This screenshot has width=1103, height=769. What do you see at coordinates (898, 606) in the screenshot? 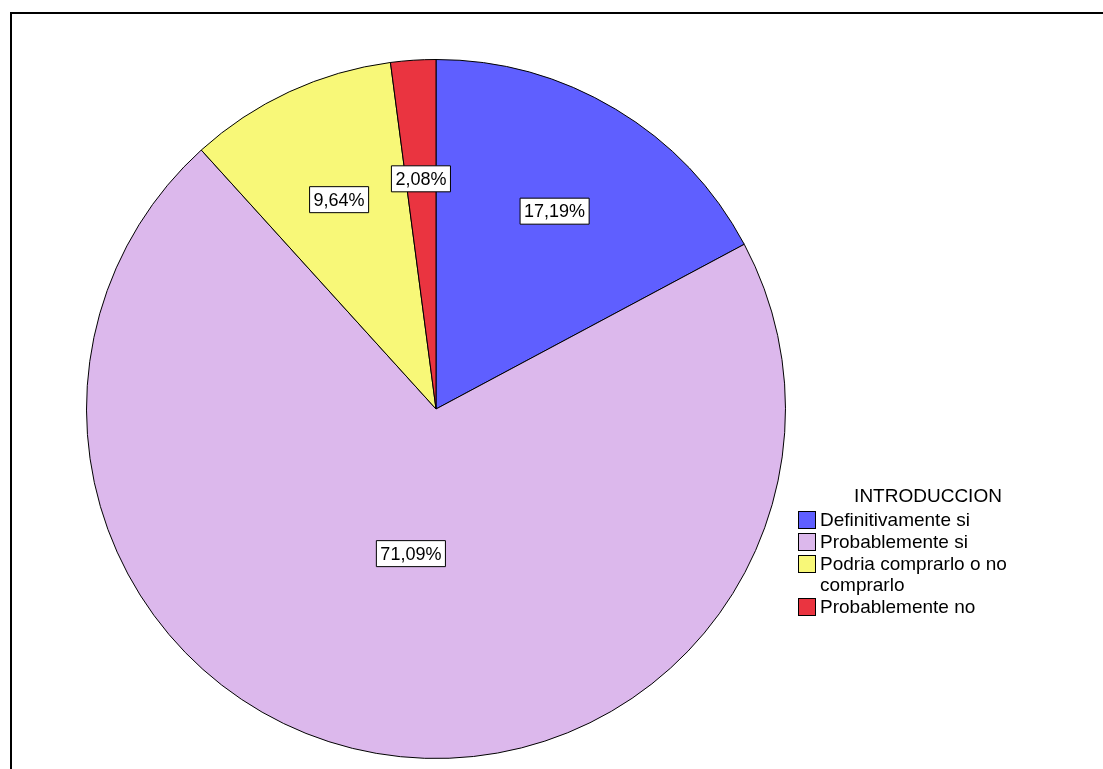
I see `legend-label: Probablemente no` at bounding box center [898, 606].